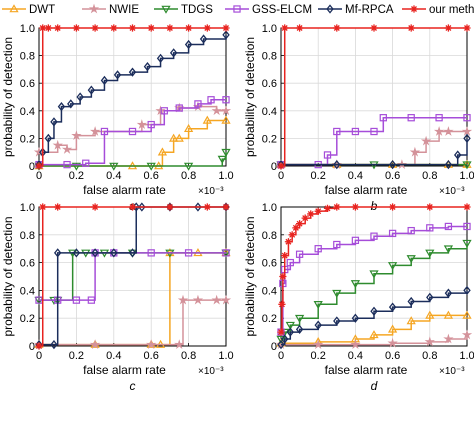 The image size is (474, 422). I want to click on series-our-method, so click(374, 269).